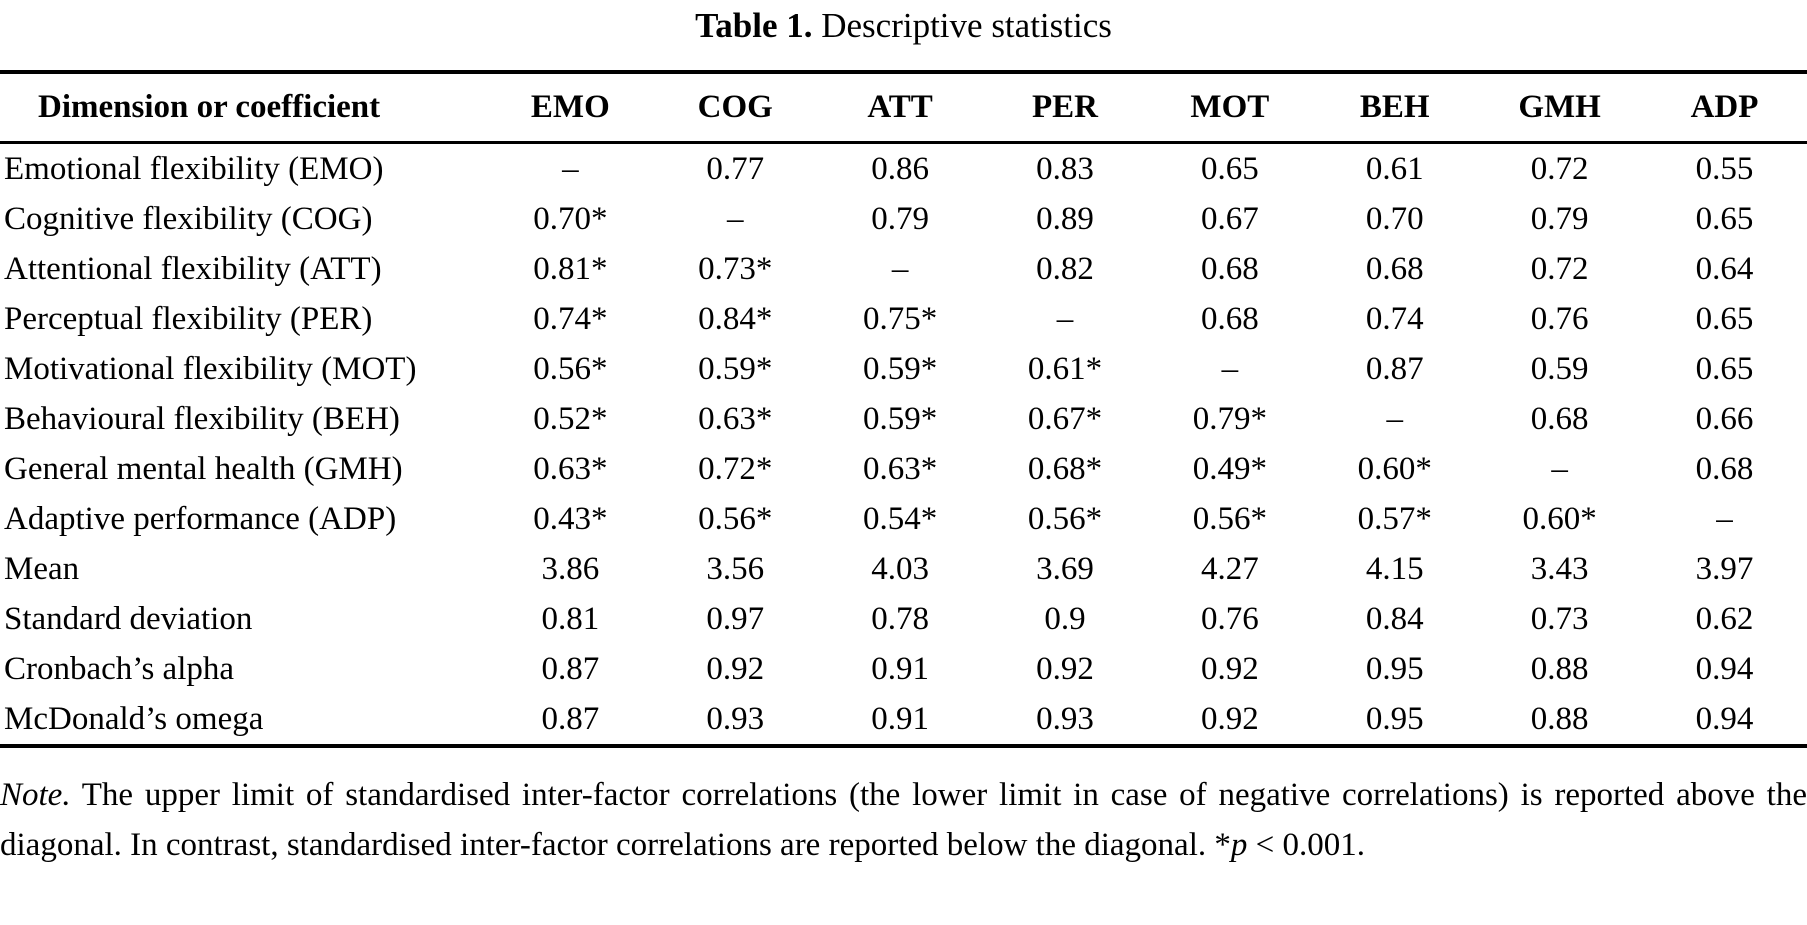  Describe the element at coordinates (1229, 418) in the screenshot. I see `table-cell: 0.79*` at that location.